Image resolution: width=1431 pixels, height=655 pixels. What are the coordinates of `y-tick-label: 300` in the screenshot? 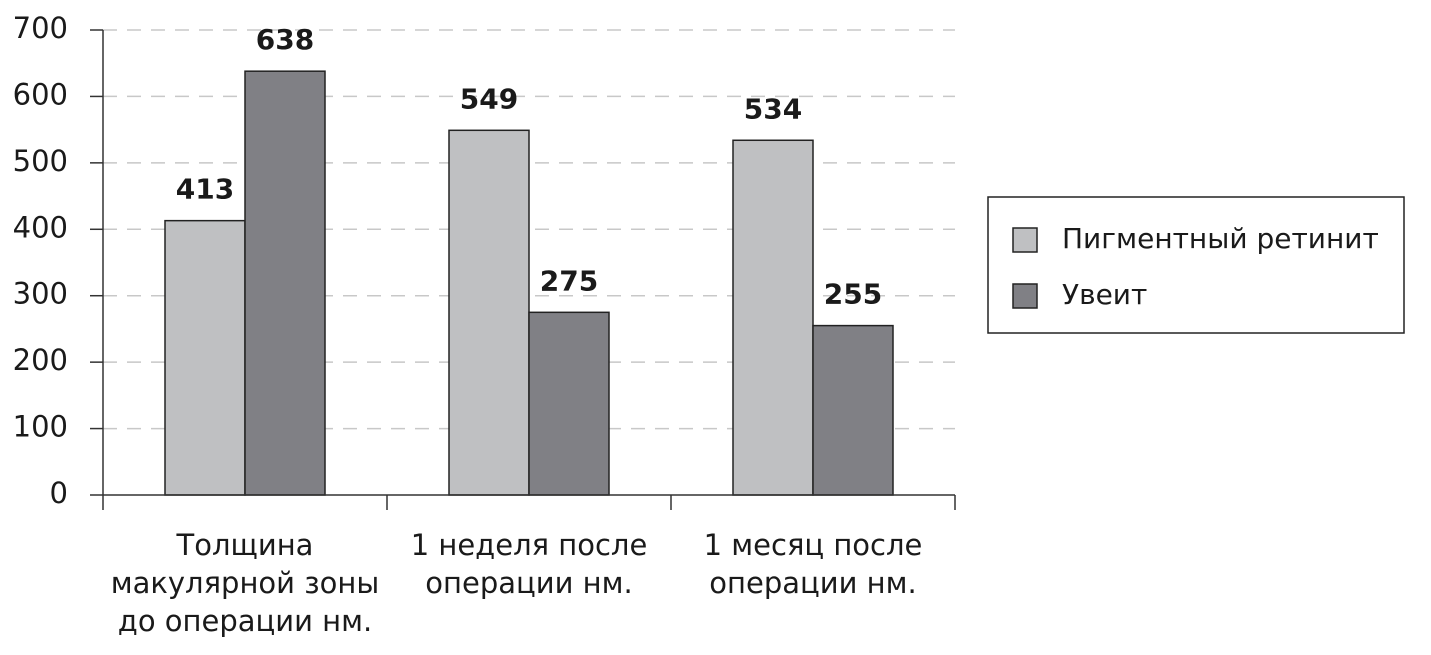 It's located at (40, 294).